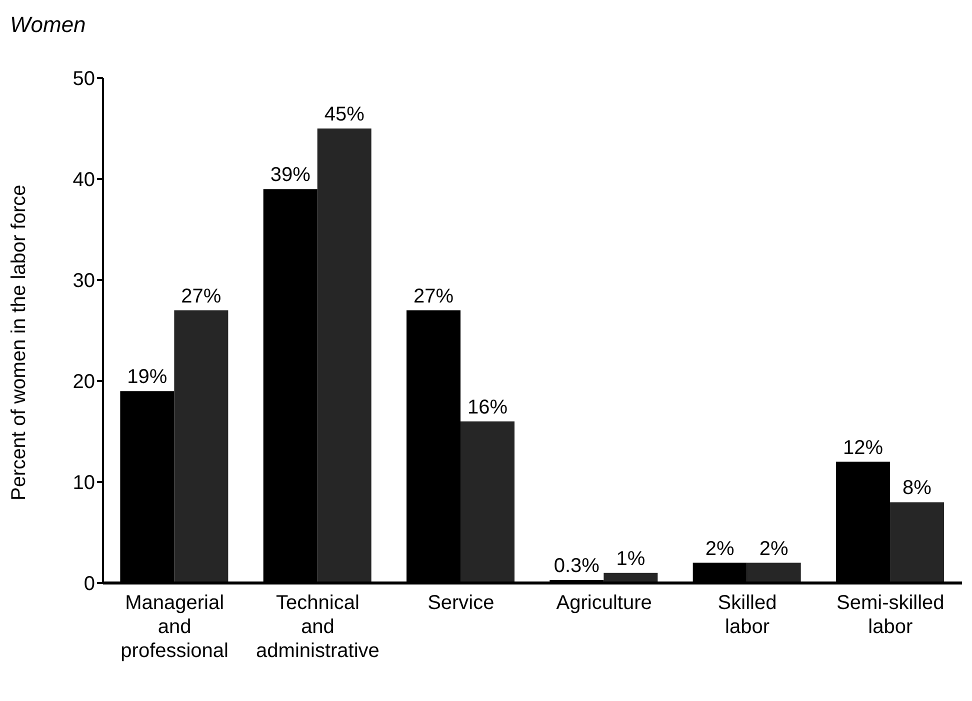 This screenshot has height=701, width=972. I want to click on chart-title: Women, so click(48, 25).